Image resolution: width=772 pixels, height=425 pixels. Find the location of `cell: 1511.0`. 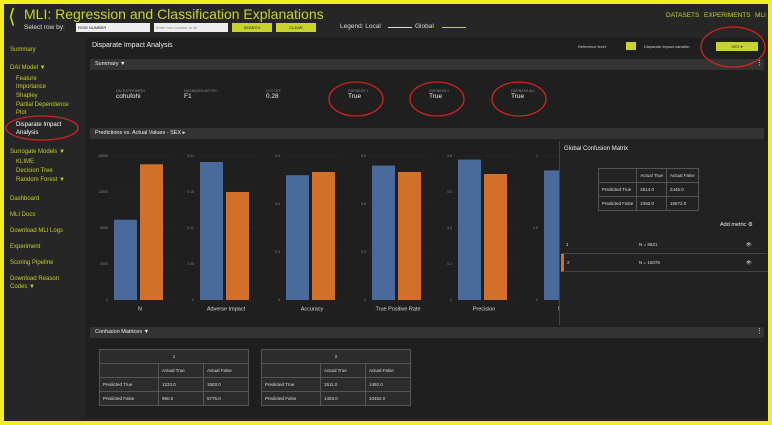

cell: 1511.0 is located at coordinates (343, 384).